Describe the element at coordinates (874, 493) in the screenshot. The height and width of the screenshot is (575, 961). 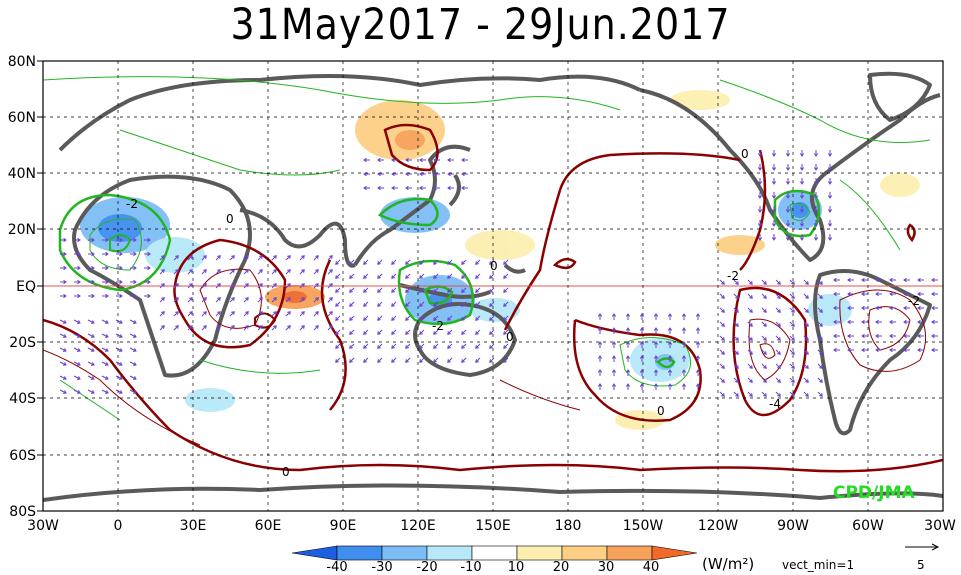
I see `credit-label: CPD/JMA` at that location.